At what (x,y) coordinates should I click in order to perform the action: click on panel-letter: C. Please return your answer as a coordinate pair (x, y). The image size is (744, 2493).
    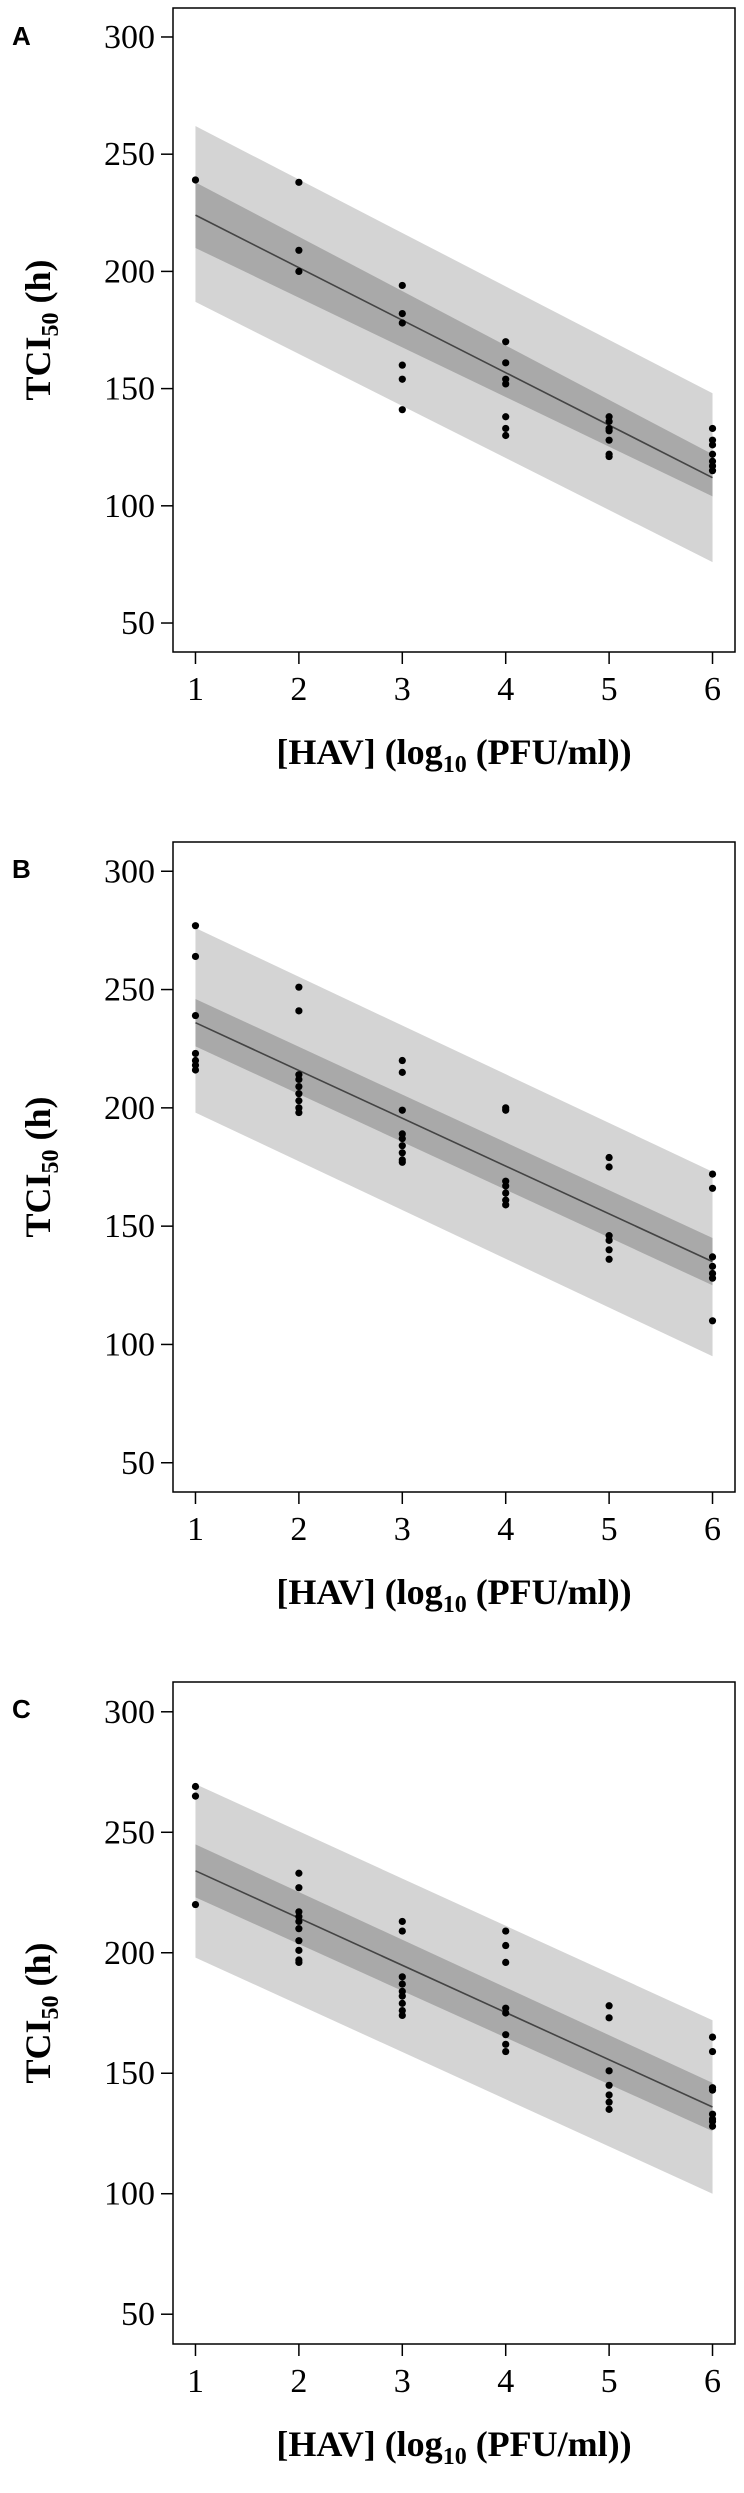
    Looking at the image, I should click on (21, 1709).